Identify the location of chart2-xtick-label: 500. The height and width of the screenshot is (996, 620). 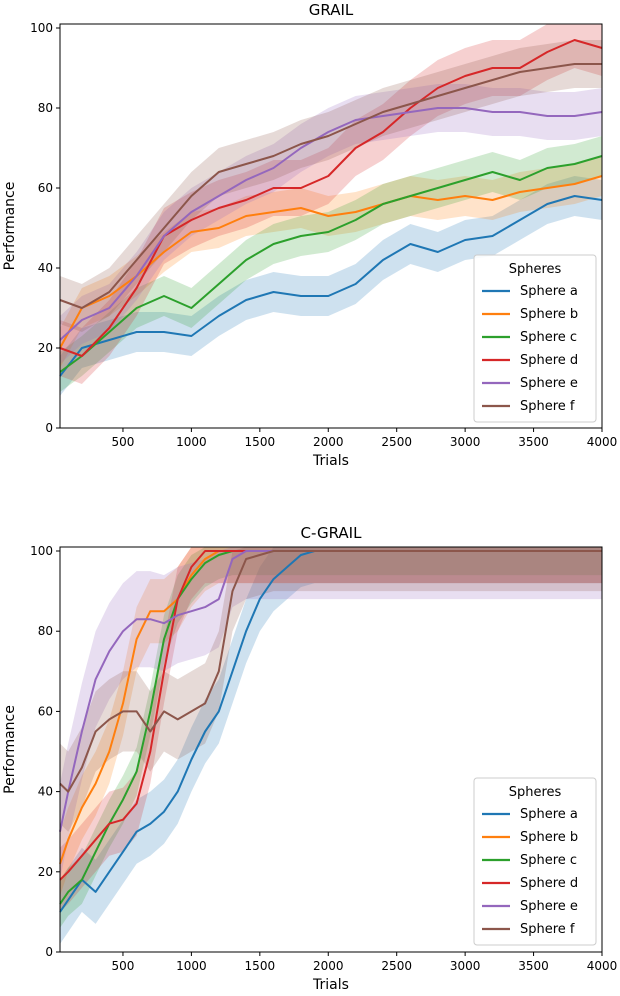
(123, 966).